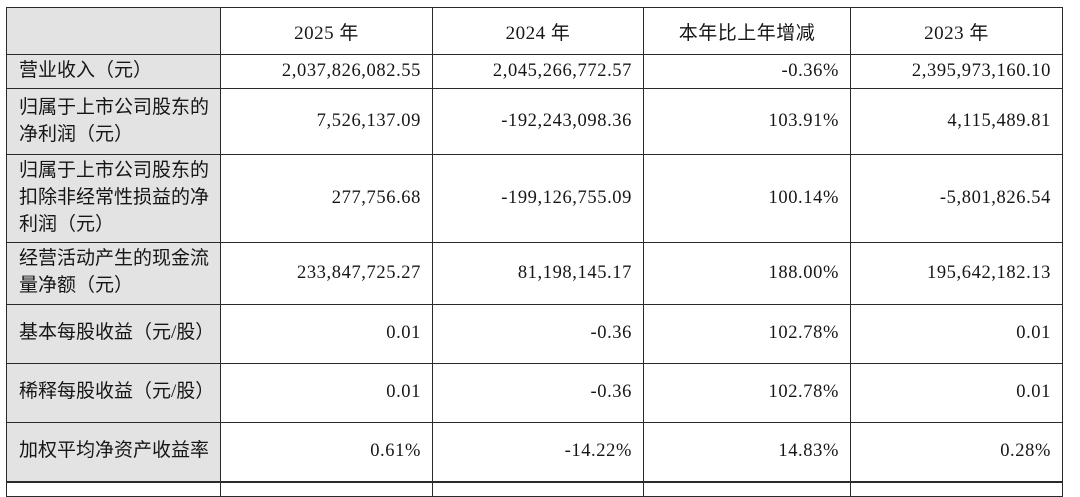 The image size is (1080, 497). Describe the element at coordinates (747, 121) in the screenshot. I see `cell: 103.91%` at that location.